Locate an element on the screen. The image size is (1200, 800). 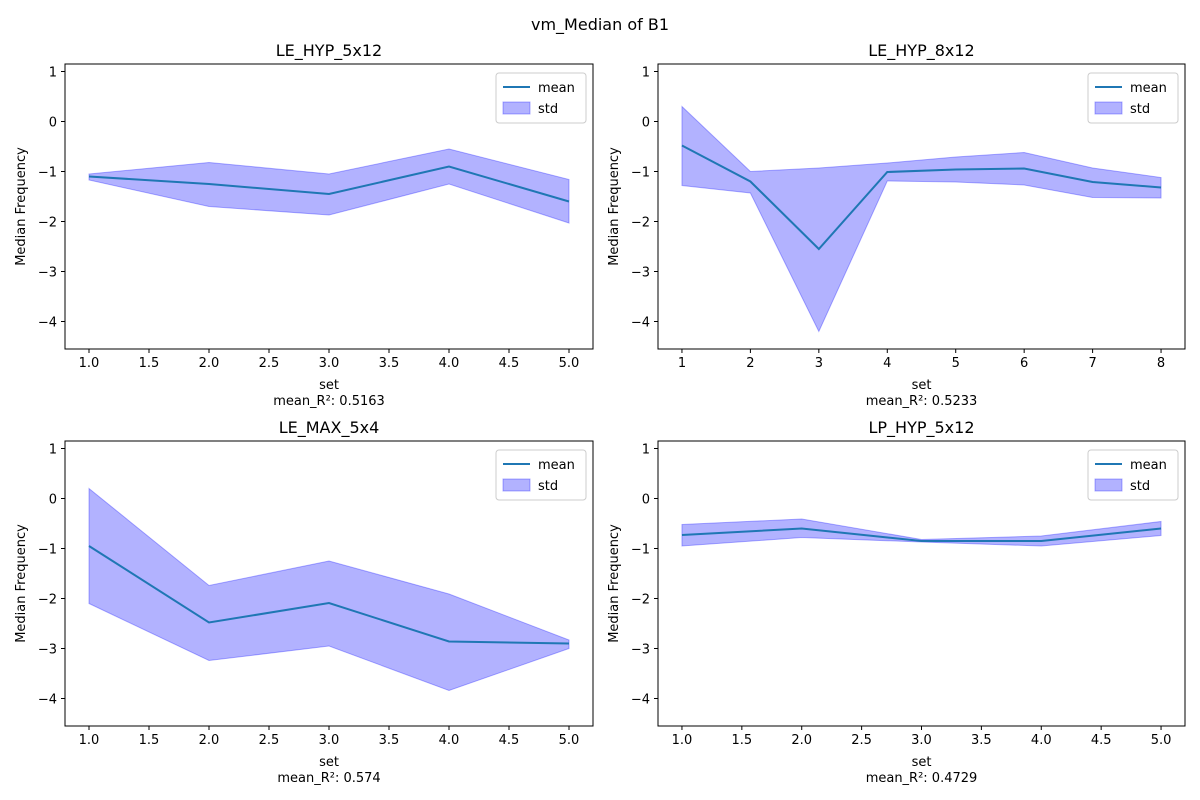
mean-line is located at coordinates (921, 197).